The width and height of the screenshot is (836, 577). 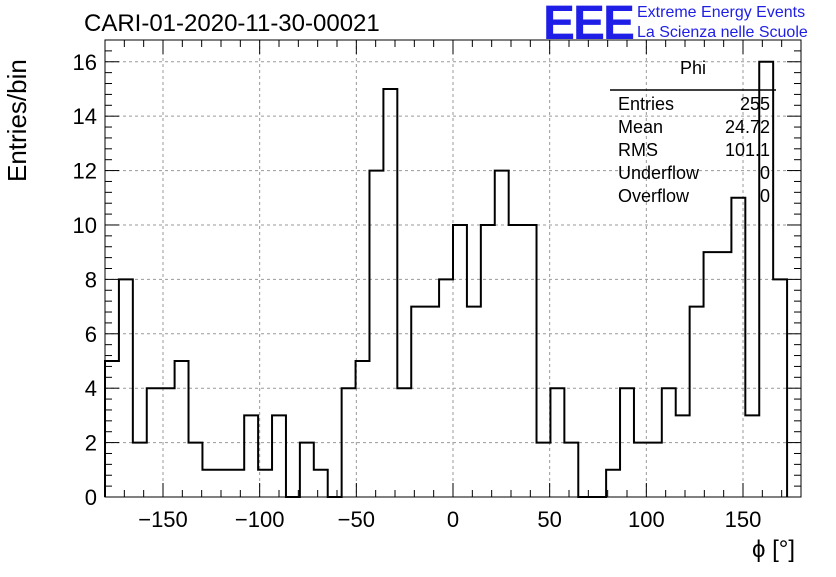 What do you see at coordinates (91, 279) in the screenshot?
I see `y-tick-label: 8` at bounding box center [91, 279].